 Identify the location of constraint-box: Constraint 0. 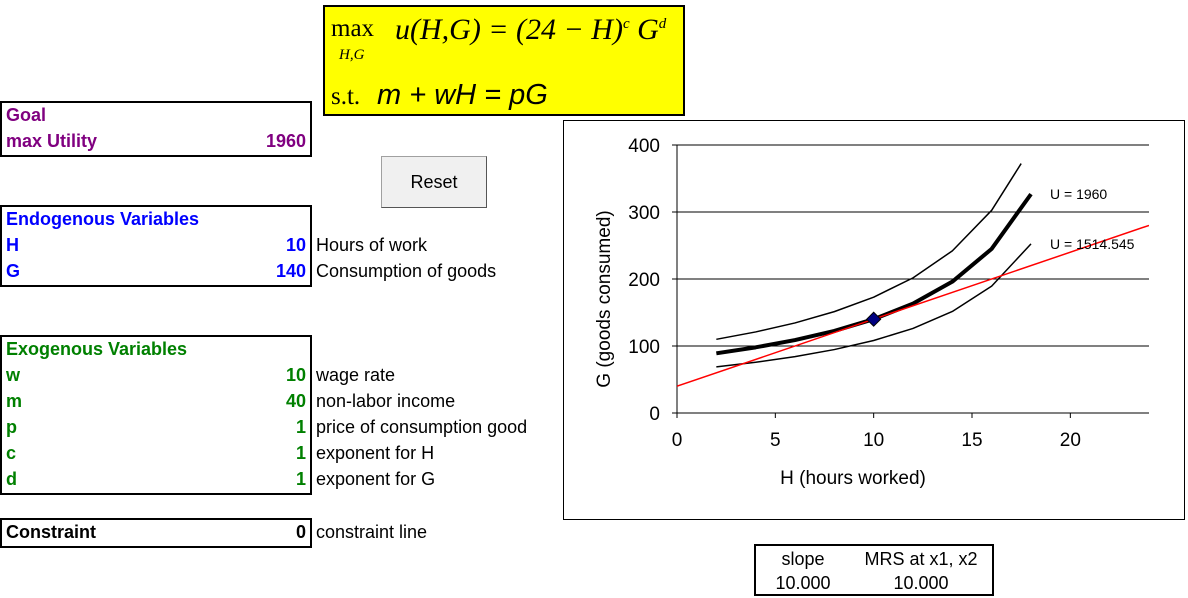
(156, 533).